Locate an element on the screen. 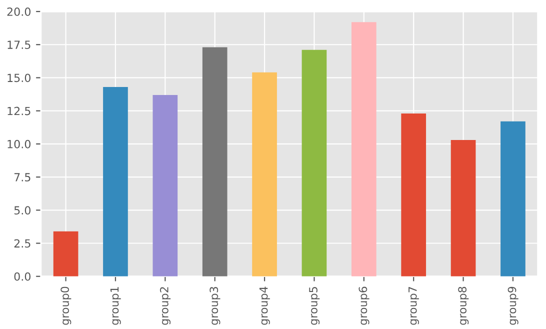 This screenshot has height=329, width=546. y-tick-label: 15.0 is located at coordinates (19, 78).